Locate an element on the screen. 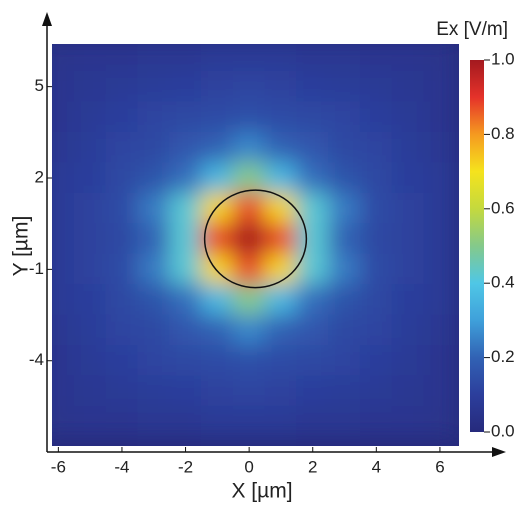  colorbar-title: Ex [V/m] is located at coordinates (472, 29).